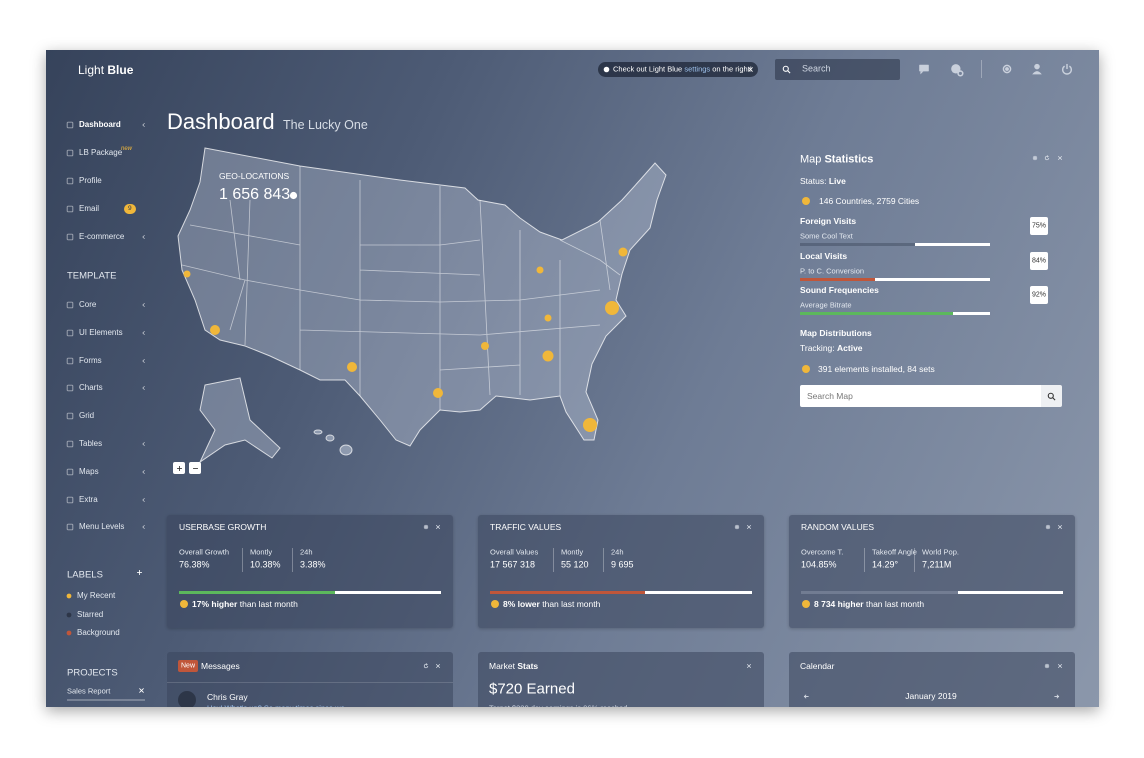 The width and height of the screenshot is (1144, 758). I want to click on notice-close, so click(750, 69).